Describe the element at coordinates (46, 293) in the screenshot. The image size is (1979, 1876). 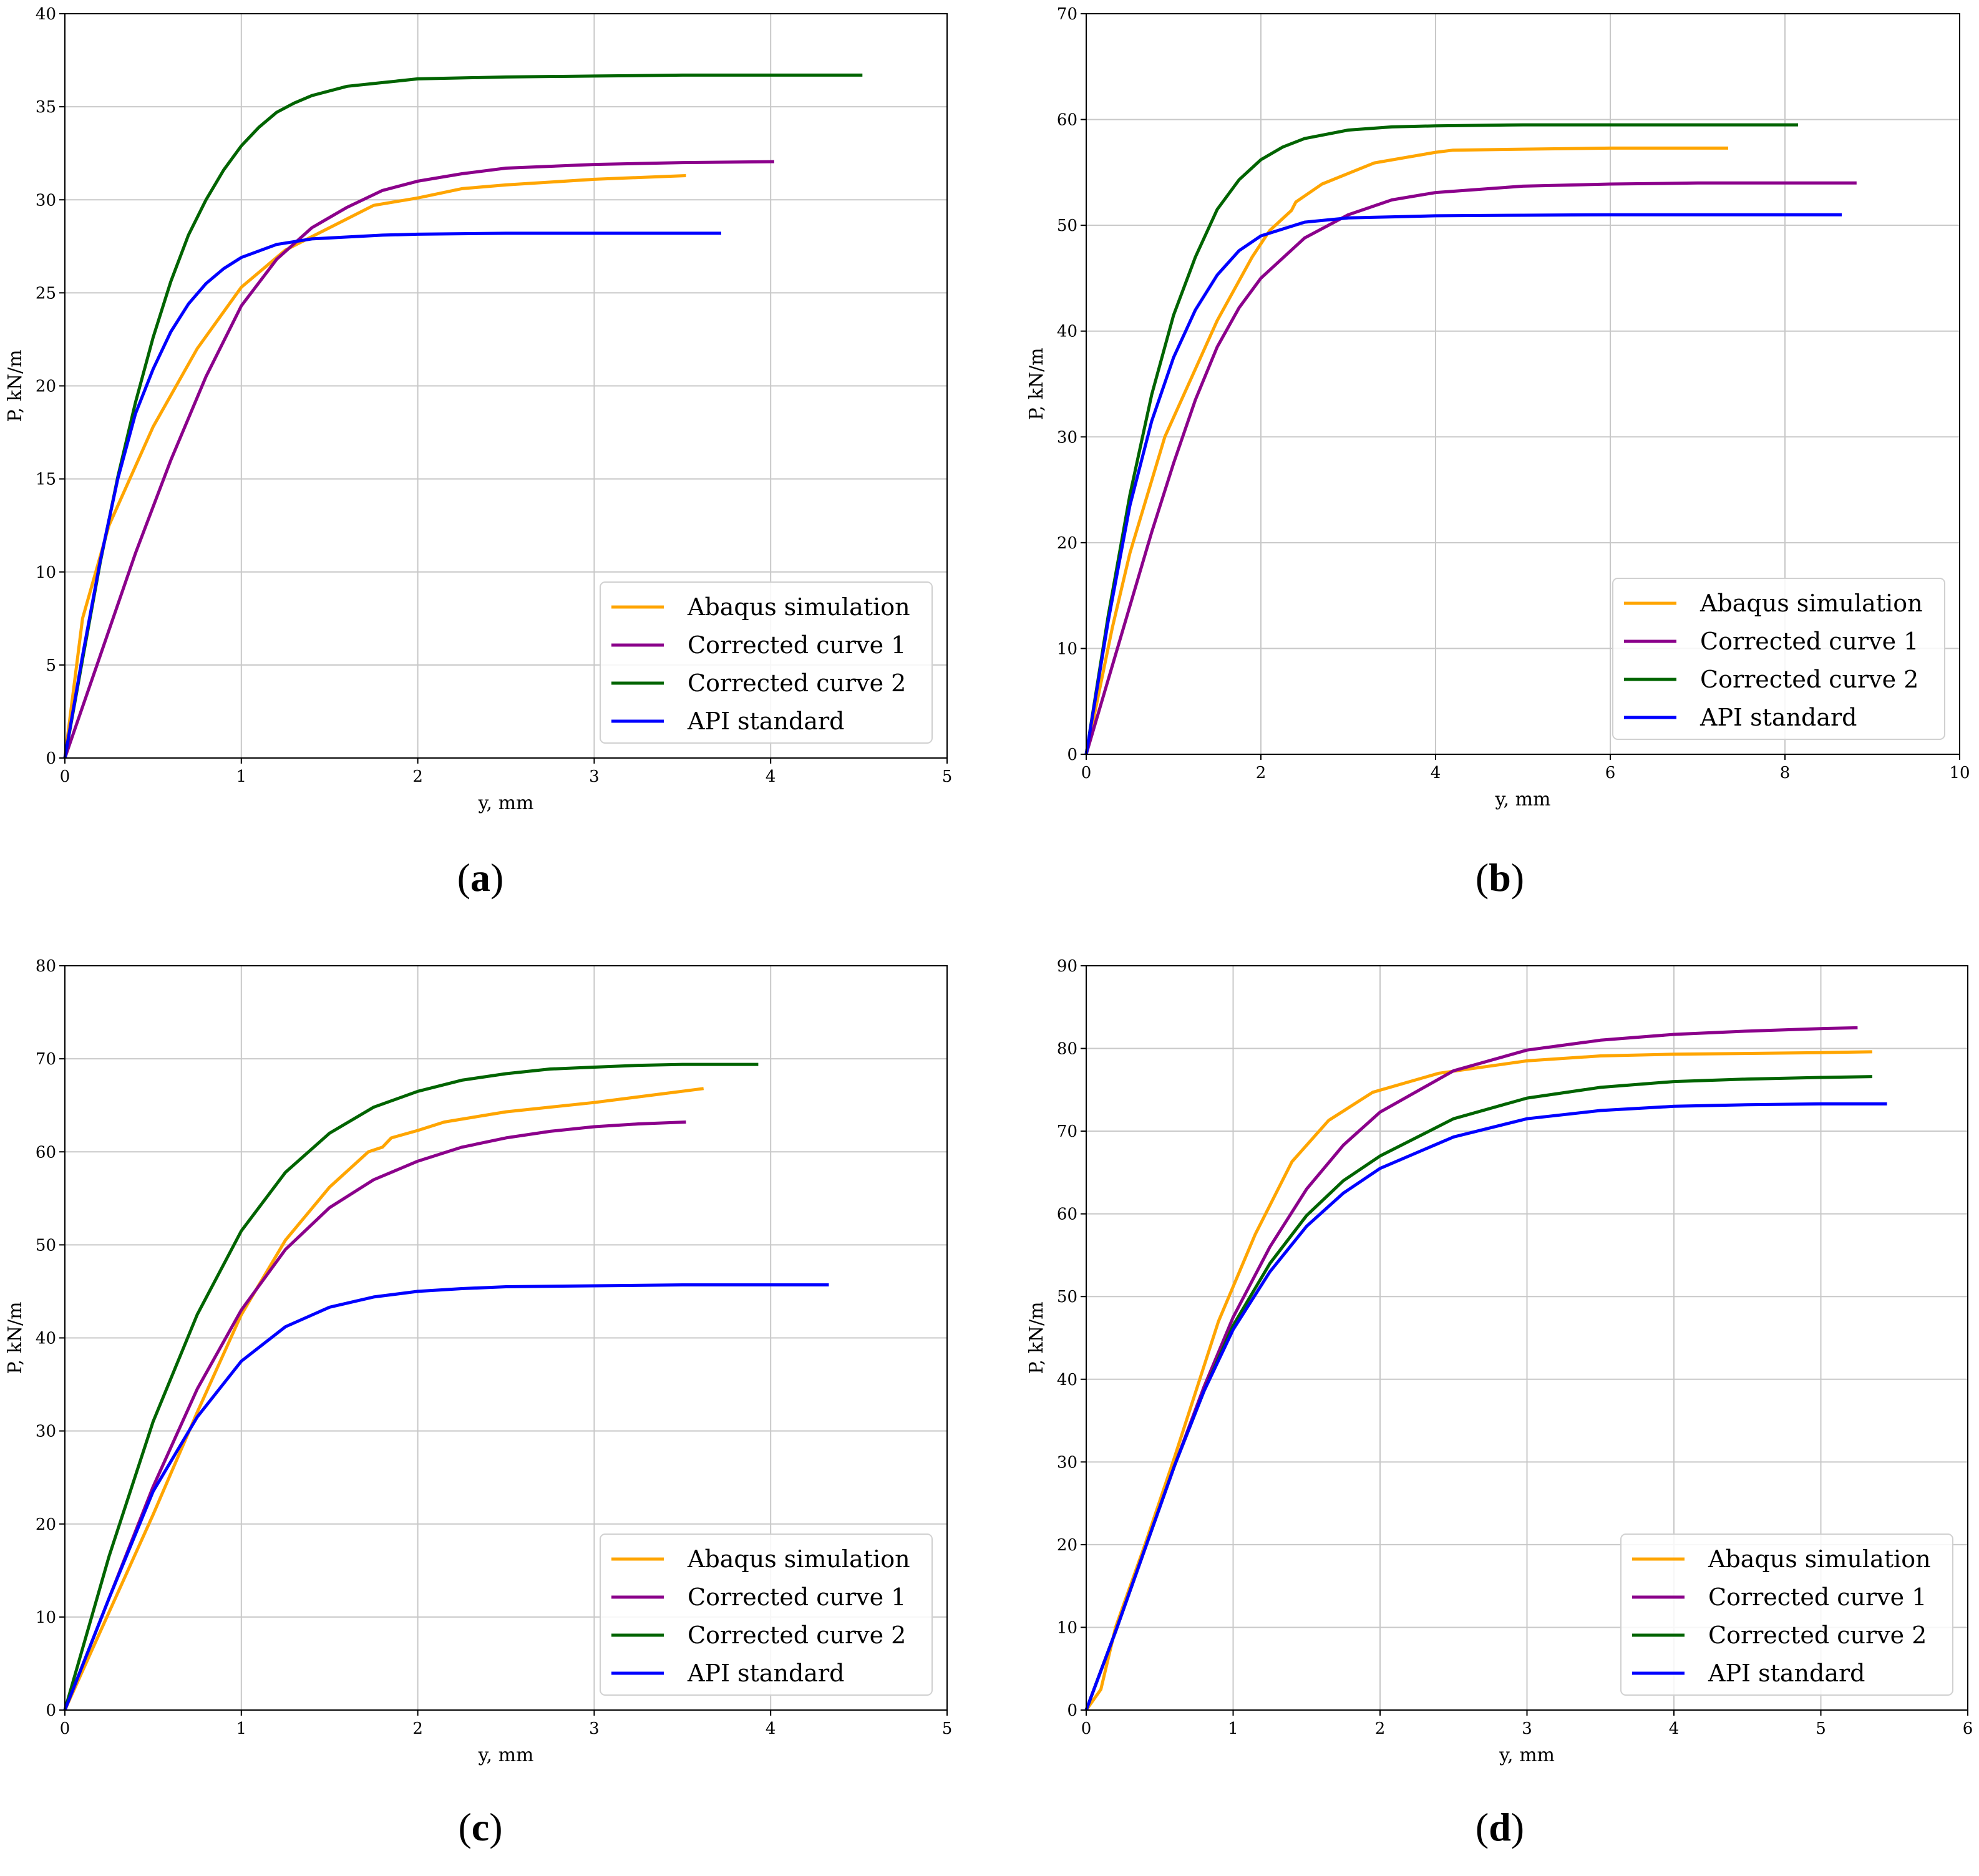
I see `y-tick-label: 25` at that location.